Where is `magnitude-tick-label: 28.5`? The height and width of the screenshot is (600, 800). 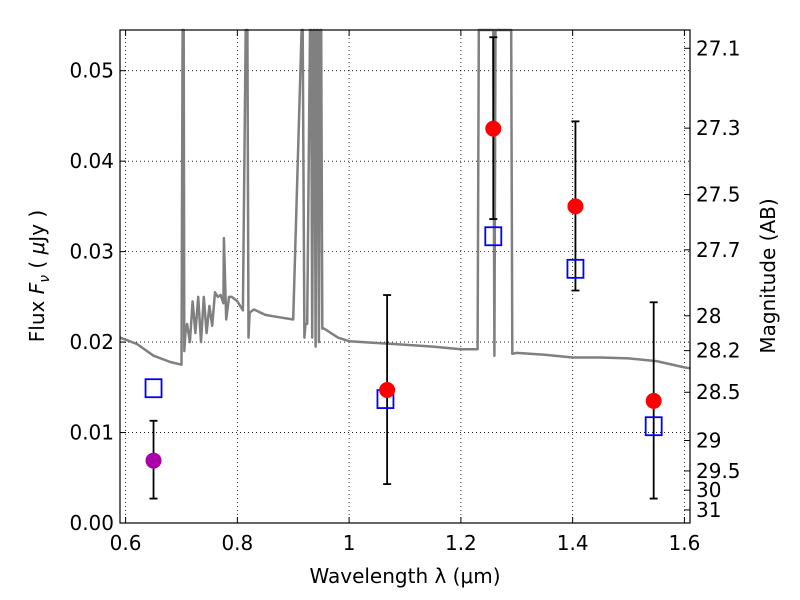
magnitude-tick-label: 28.5 is located at coordinates (718, 392).